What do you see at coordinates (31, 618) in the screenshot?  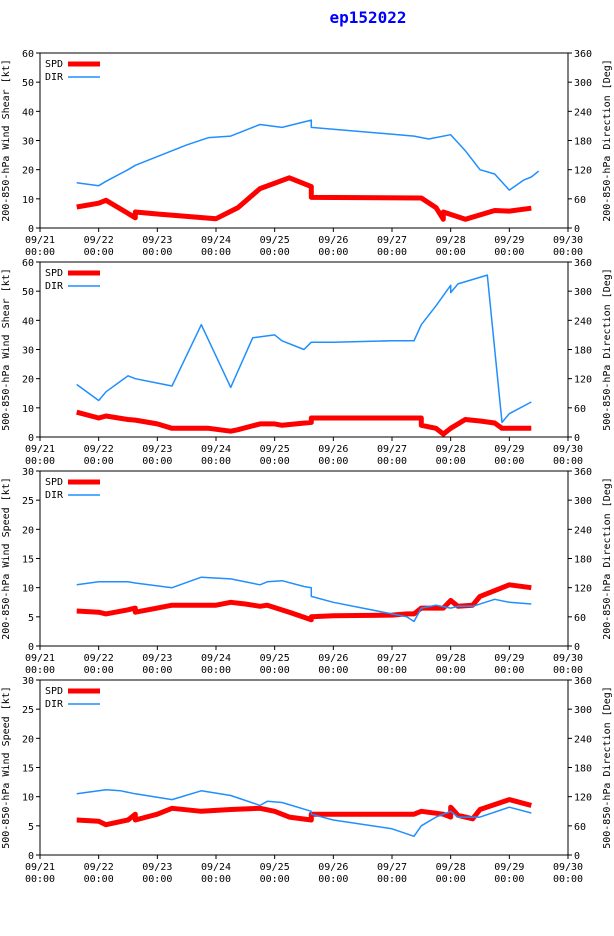 I see `y-tick-label-left: 5` at bounding box center [31, 618].